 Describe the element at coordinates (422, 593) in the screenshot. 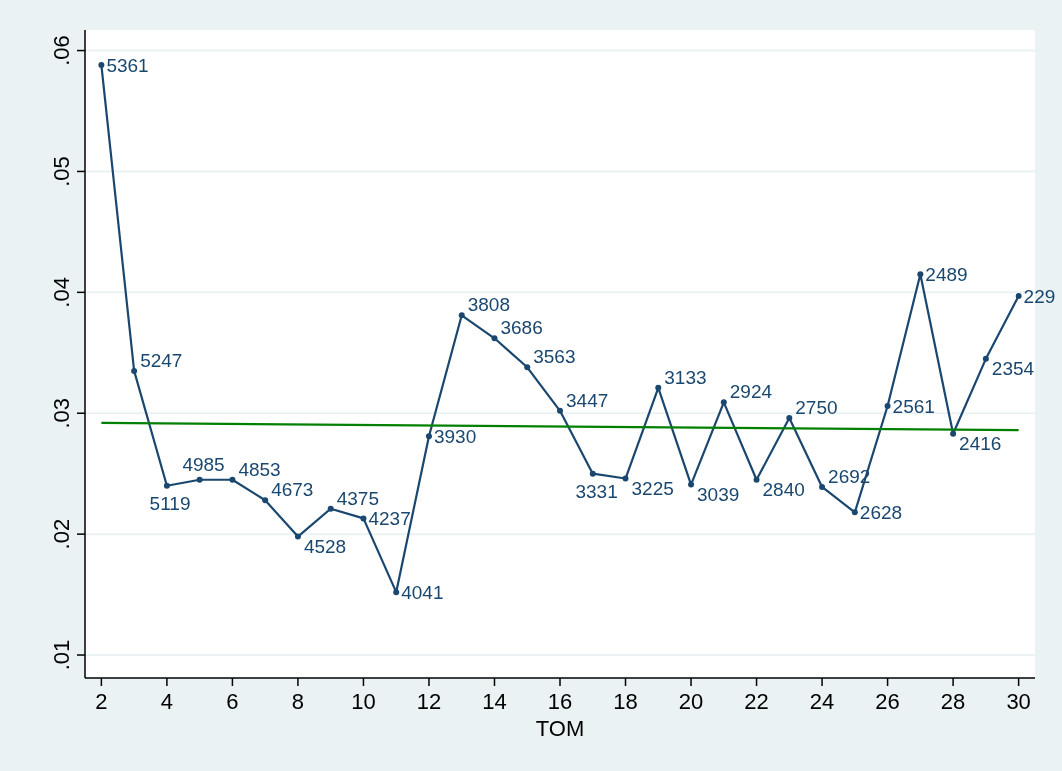

I see `annotation: 4041` at that location.